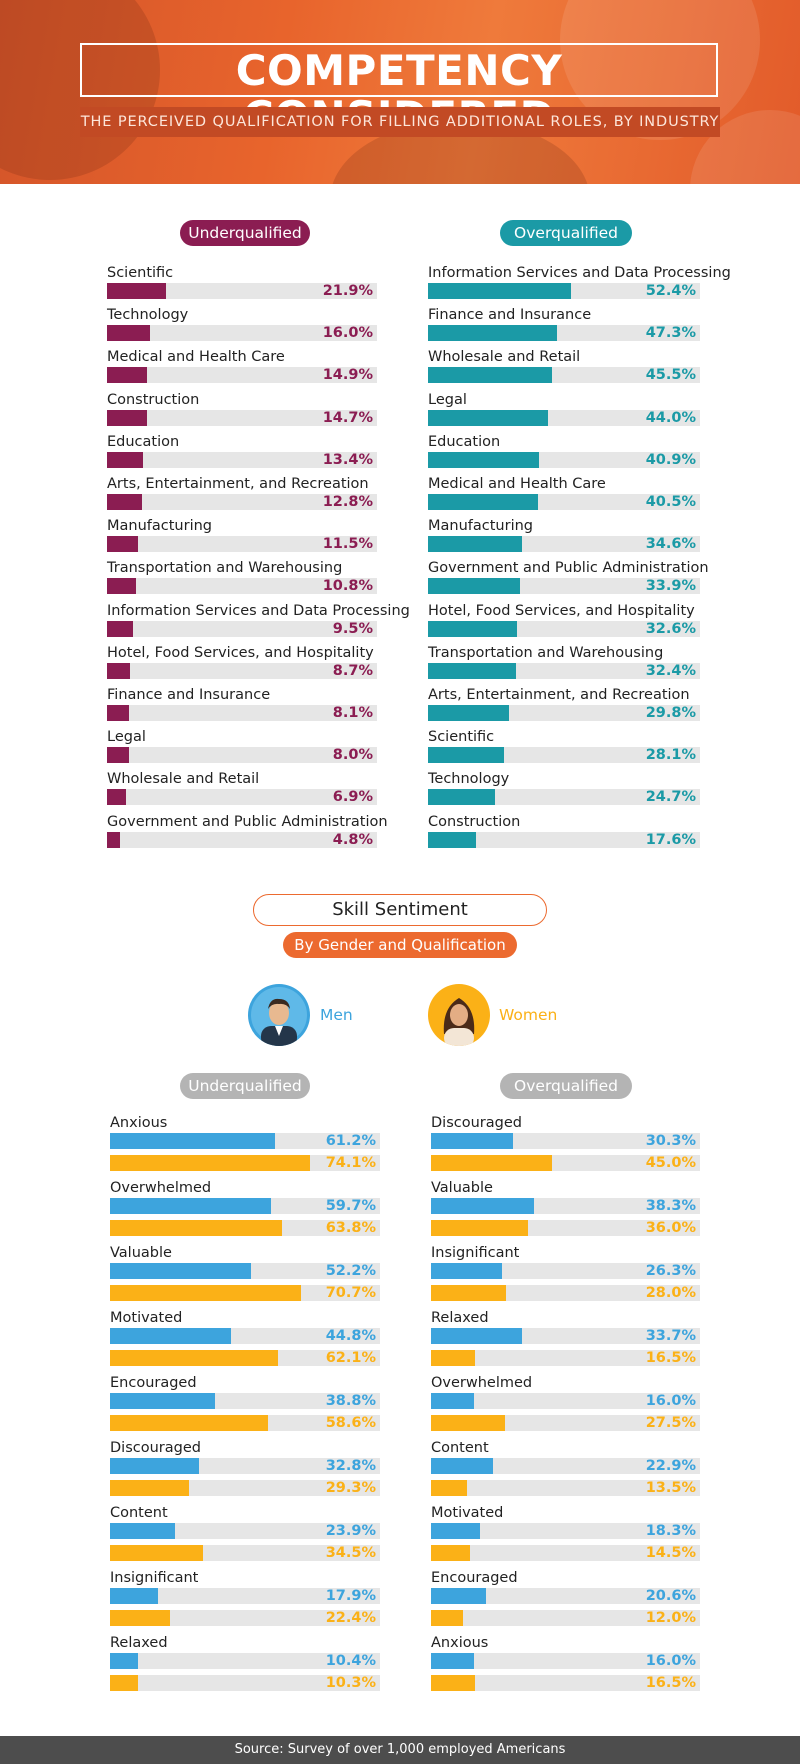 Image resolution: width=800 pixels, height=1764 pixels. I want to click on bar-track: 70.7%, so click(245, 1292).